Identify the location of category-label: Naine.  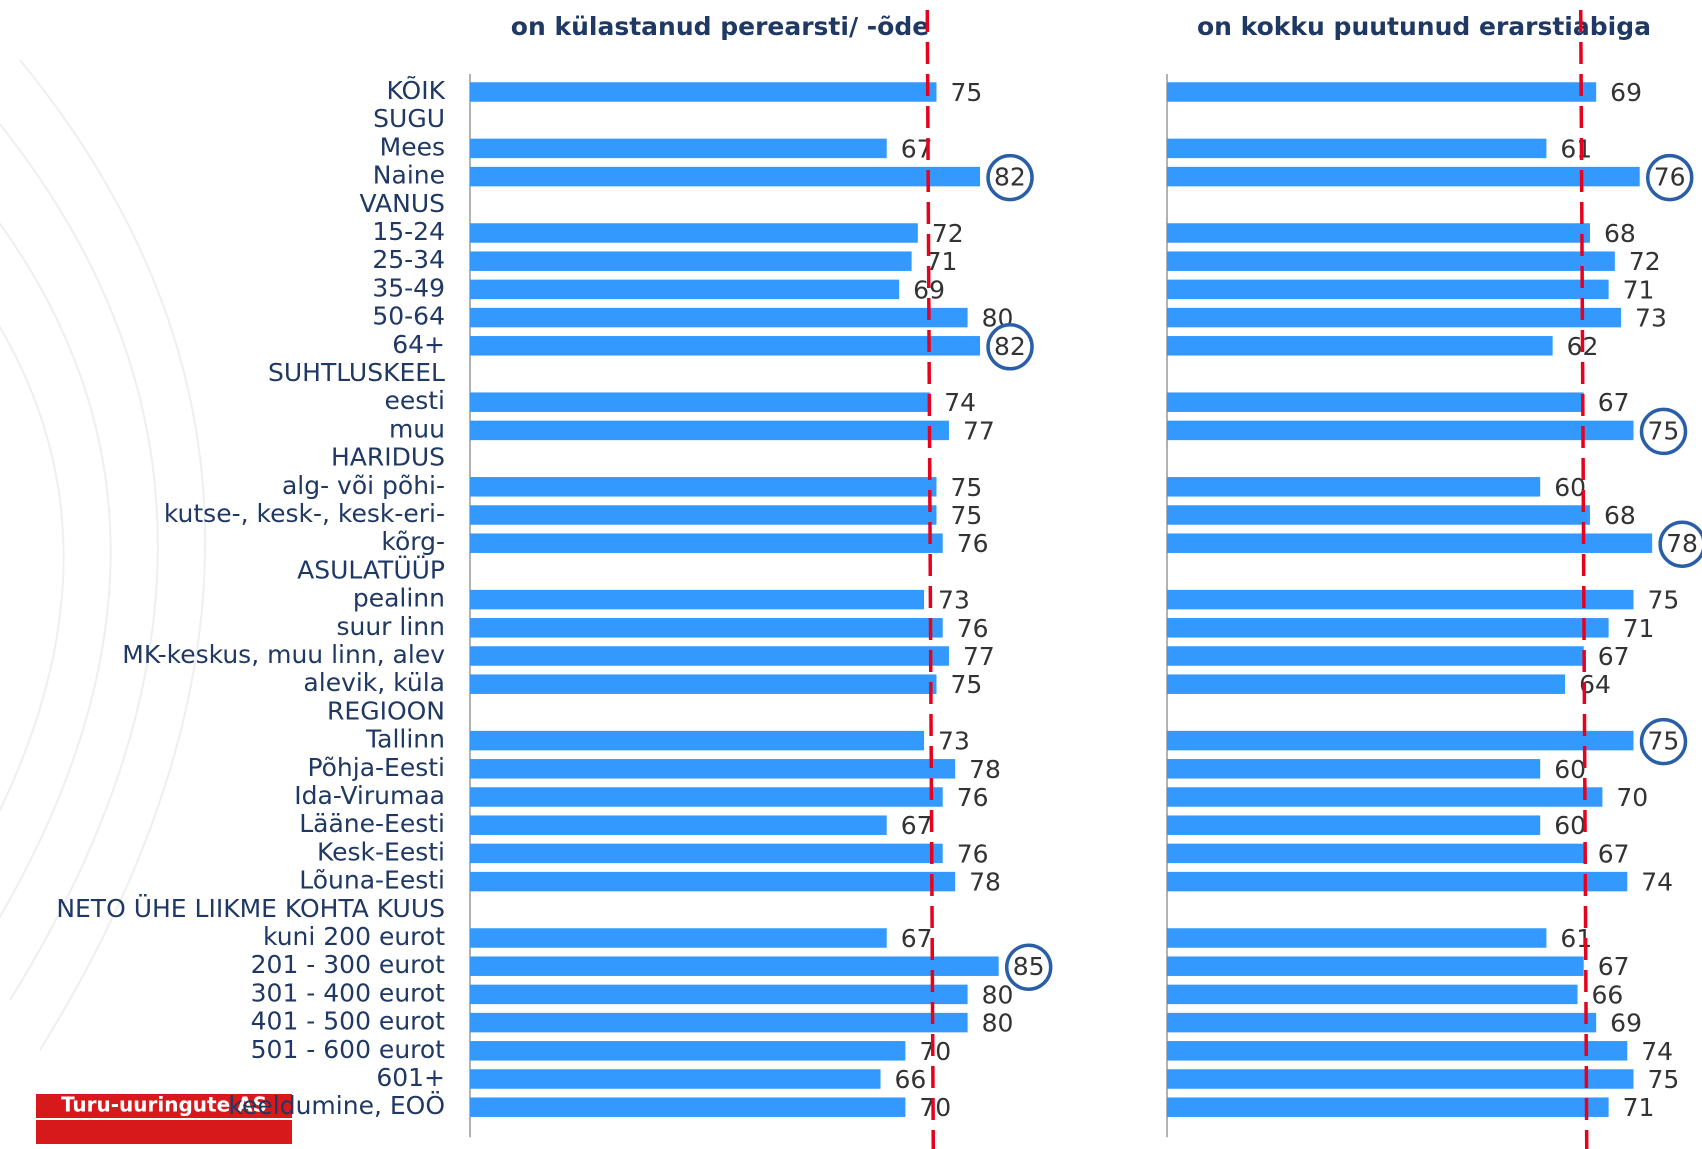
(409, 175).